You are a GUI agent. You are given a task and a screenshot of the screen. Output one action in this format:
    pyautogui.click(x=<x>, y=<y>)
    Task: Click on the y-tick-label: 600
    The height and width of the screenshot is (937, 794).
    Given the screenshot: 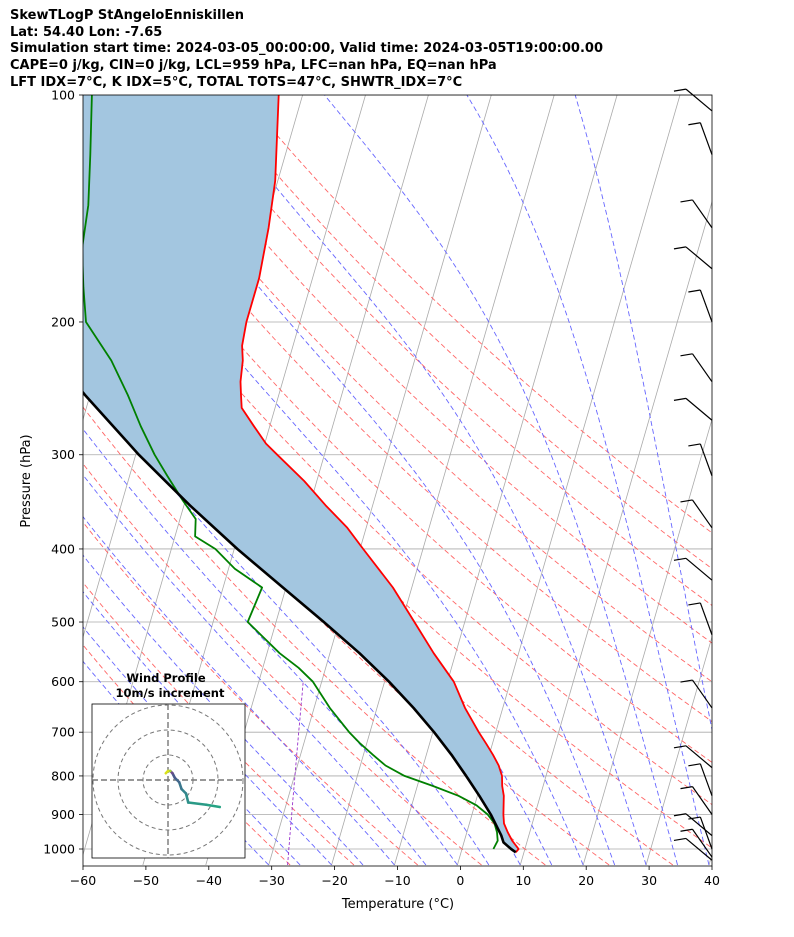 What is the action you would take?
    pyautogui.click(x=63, y=681)
    